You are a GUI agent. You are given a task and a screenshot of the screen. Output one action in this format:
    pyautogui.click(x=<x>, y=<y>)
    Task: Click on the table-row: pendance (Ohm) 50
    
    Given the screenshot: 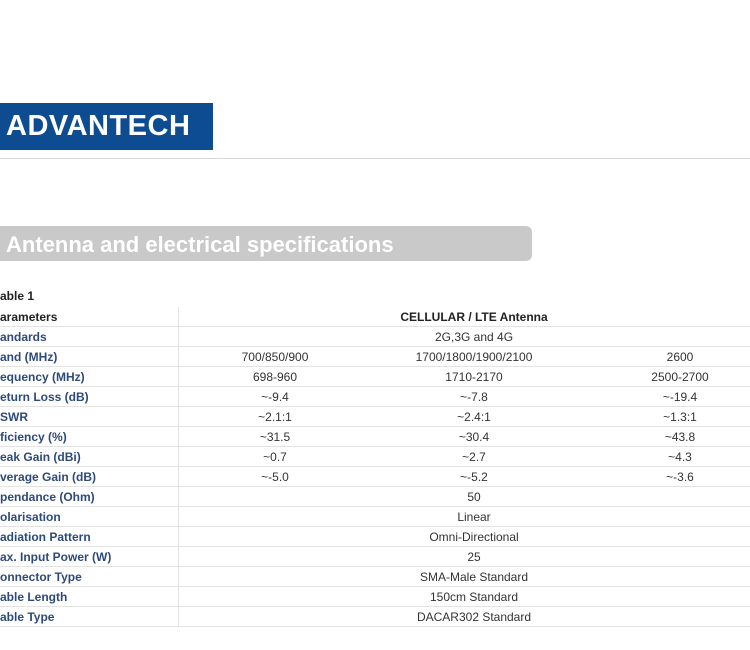 What is the action you would take?
    pyautogui.click(x=375, y=497)
    